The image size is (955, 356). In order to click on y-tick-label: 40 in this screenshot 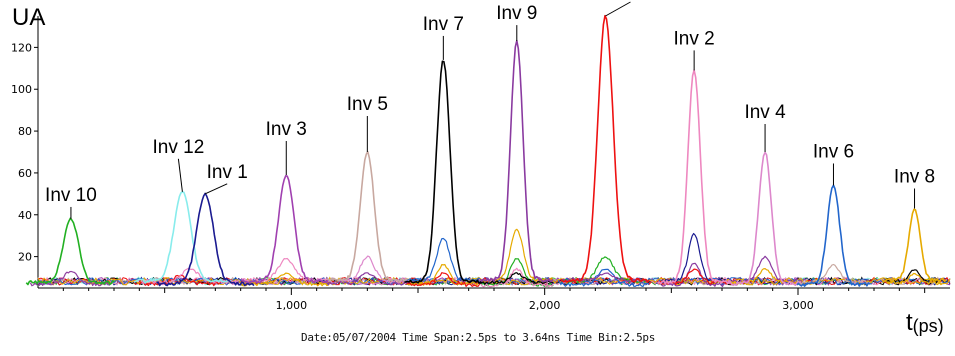, I will do `click(25, 215)`.